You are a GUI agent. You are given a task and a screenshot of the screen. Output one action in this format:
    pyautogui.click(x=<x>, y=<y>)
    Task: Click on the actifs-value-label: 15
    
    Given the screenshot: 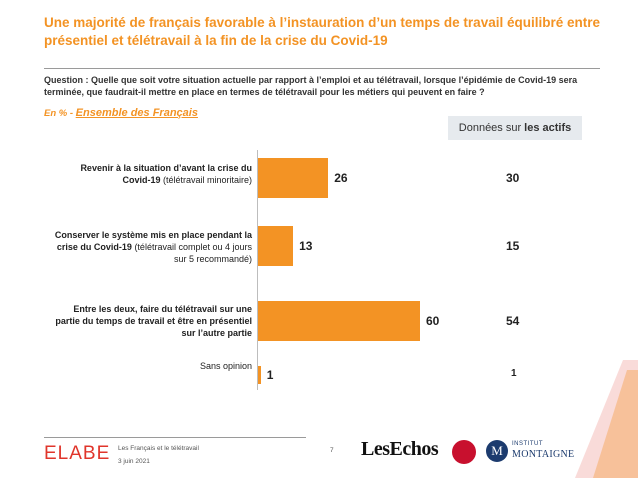 What is the action you would take?
    pyautogui.click(x=513, y=246)
    